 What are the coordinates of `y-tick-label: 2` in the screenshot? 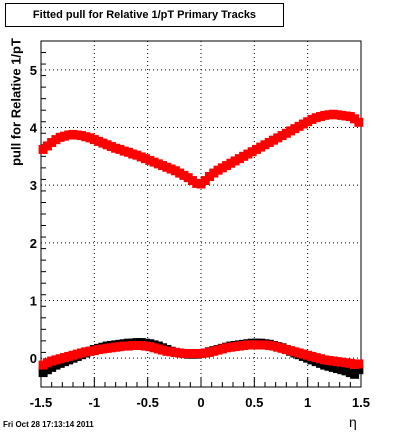 It's located at (33, 243).